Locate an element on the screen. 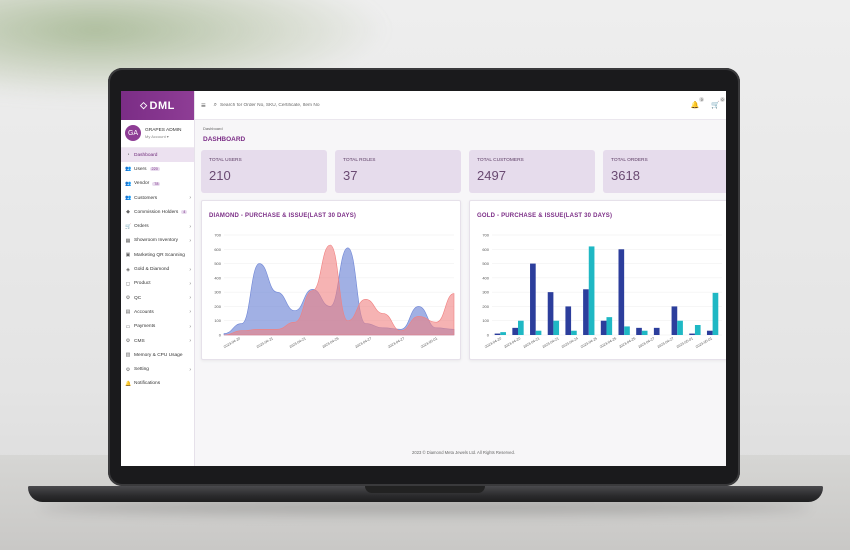 The height and width of the screenshot is (550, 850). x-tick-label: 2023-04-25 is located at coordinates (589, 342).